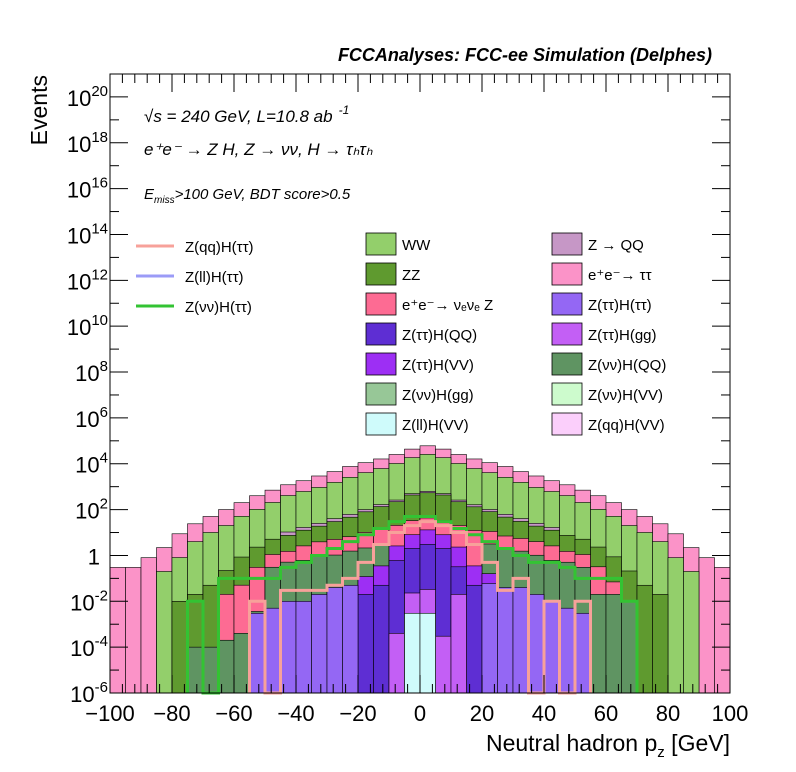  Describe the element at coordinates (625, 395) in the screenshot. I see `legend-label: Z(νν)H(VV)` at that location.